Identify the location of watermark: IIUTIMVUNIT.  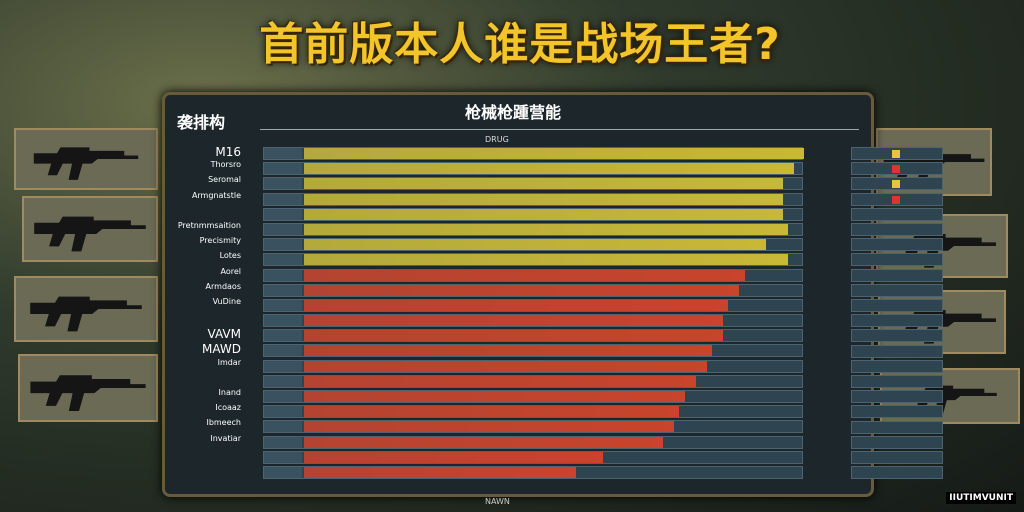
(981, 498).